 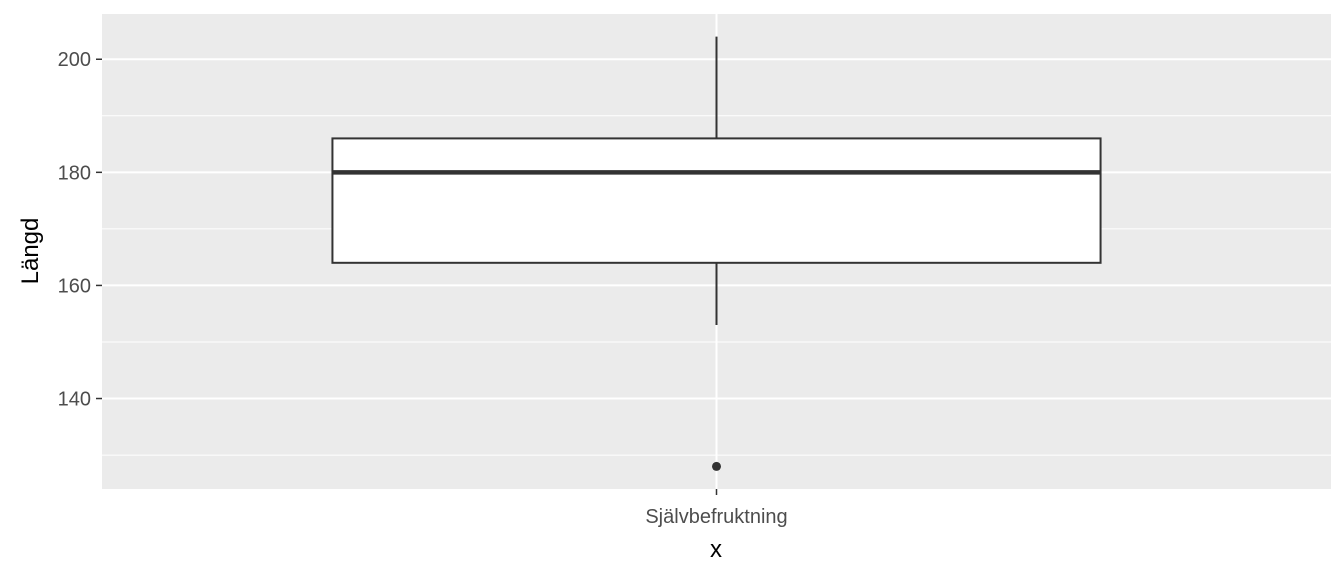 I want to click on box-iqr, so click(x=716, y=200).